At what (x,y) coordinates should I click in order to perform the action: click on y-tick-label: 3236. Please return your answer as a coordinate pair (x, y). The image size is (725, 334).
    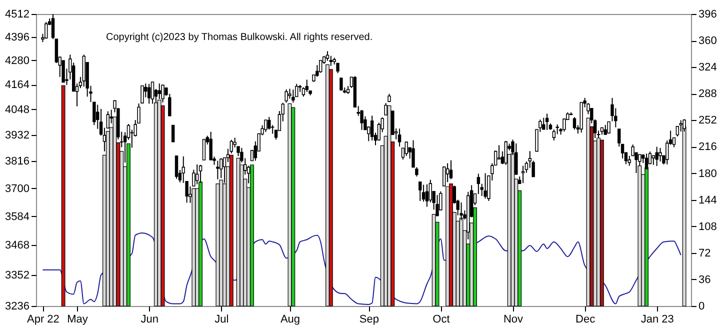
    Looking at the image, I should click on (17, 306).